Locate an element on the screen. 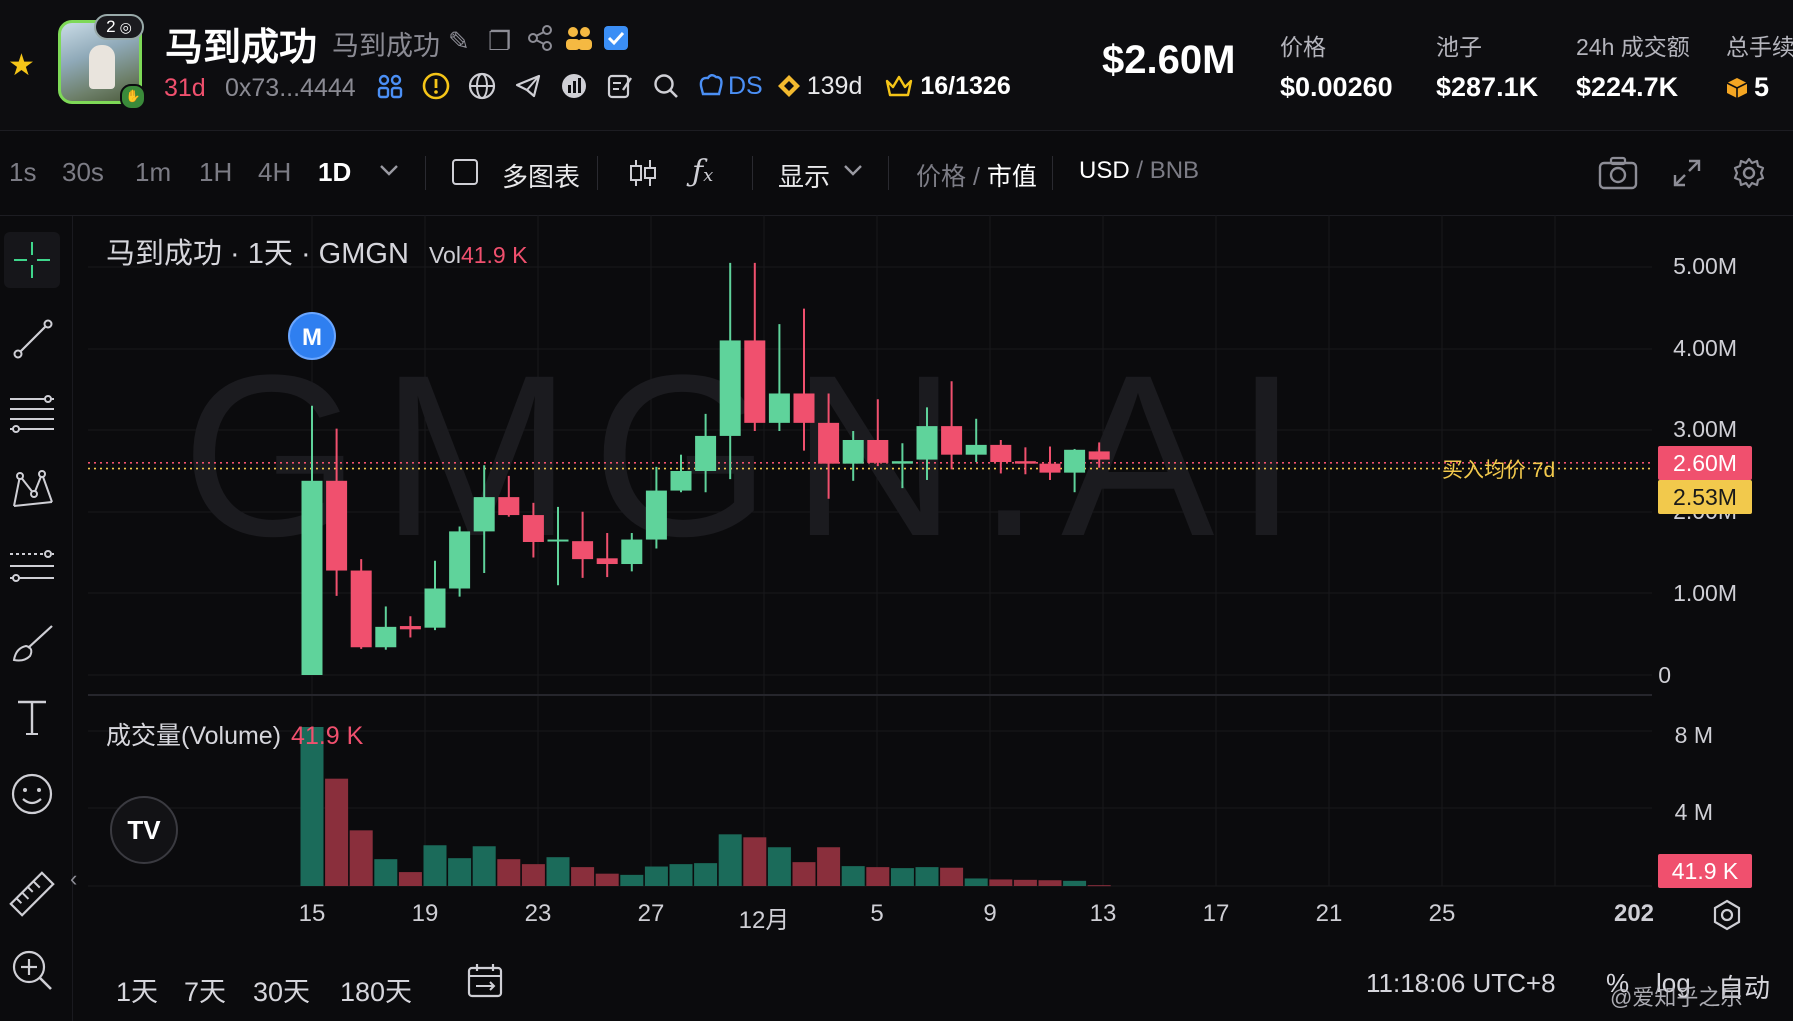 The image size is (1793, 1021). holder-age-value: 139d is located at coordinates (834, 85).